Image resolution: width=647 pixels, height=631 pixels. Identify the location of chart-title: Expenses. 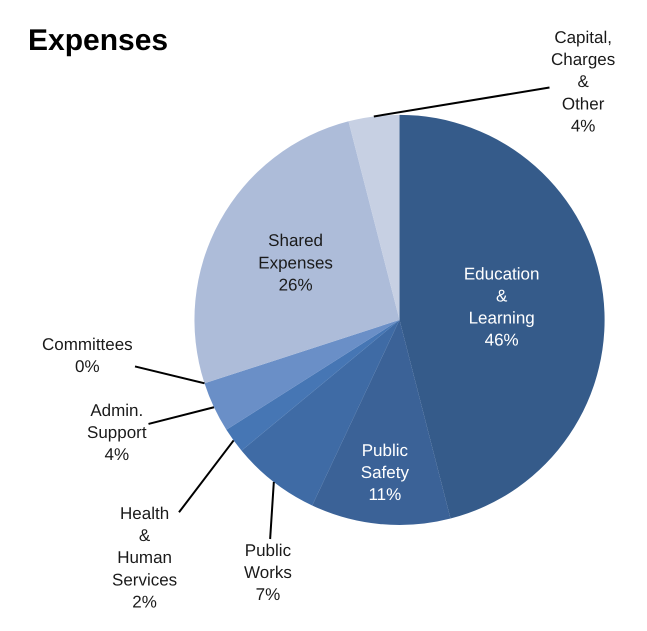
(98, 40).